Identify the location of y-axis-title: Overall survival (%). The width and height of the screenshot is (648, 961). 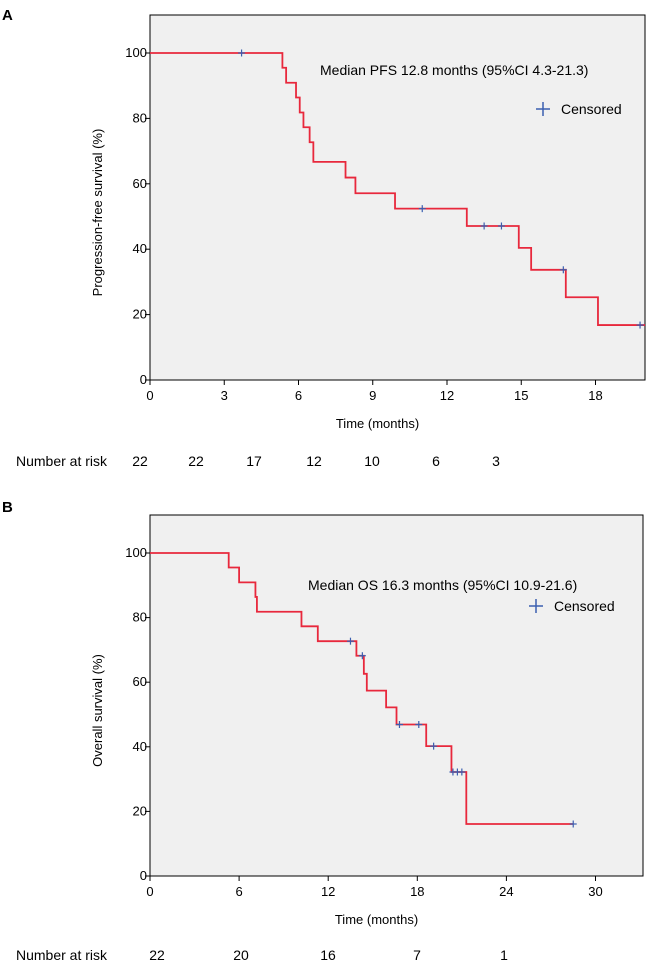
(97, 710).